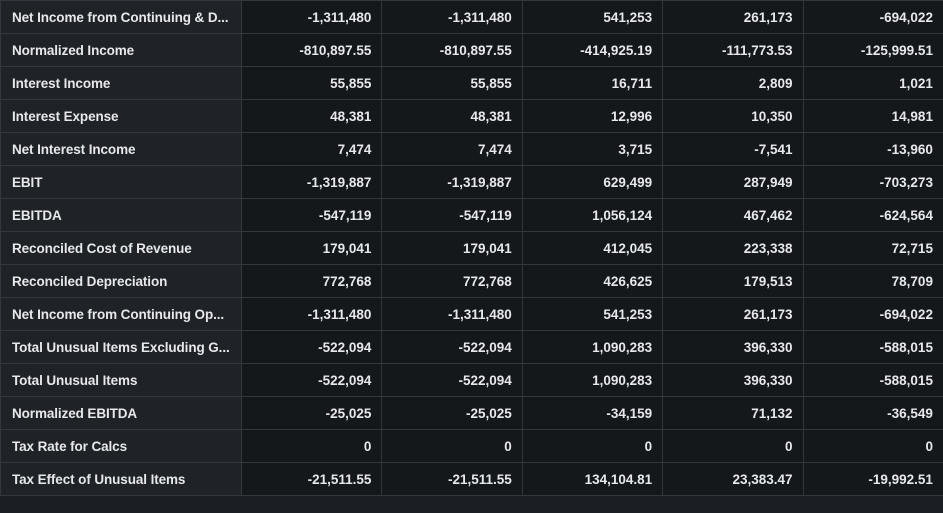 This screenshot has width=943, height=513. I want to click on value-cell: -13,960, so click(872, 149).